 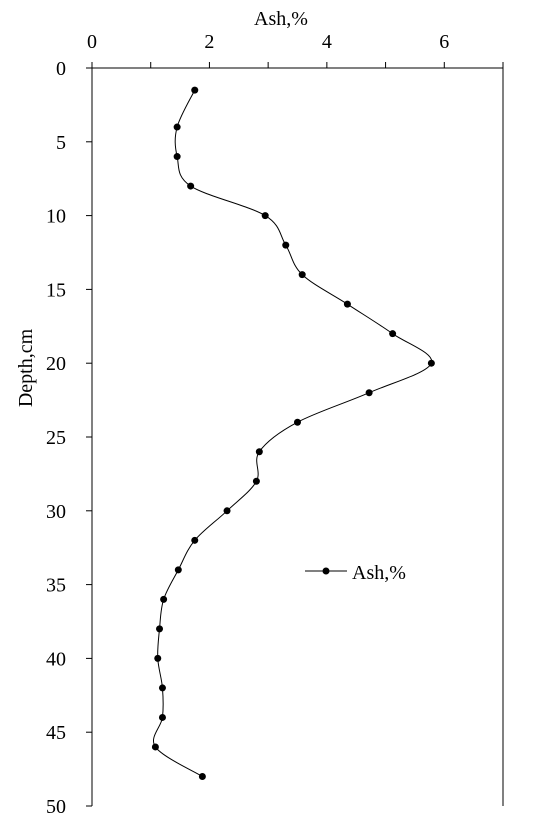 I want to click on y-tick-label: 0, so click(x=61, y=69).